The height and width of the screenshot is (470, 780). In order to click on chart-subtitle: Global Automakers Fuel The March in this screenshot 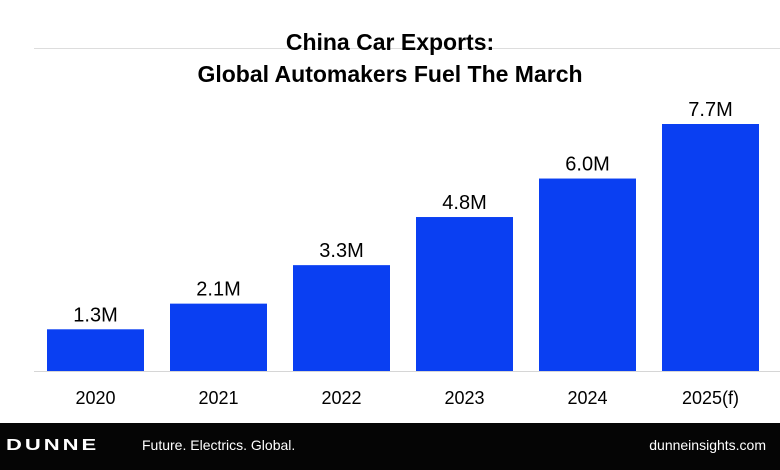, I will do `click(390, 74)`.